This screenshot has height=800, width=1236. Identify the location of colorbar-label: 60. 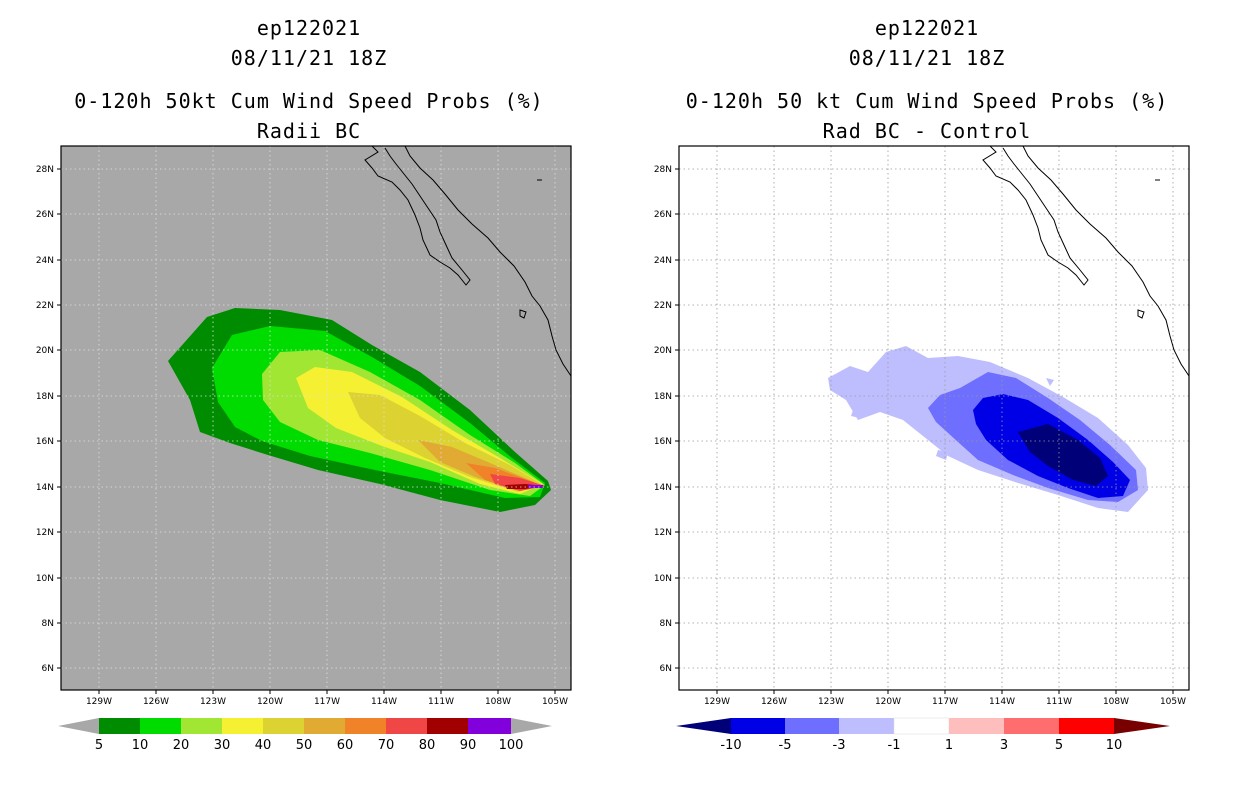
(345, 745).